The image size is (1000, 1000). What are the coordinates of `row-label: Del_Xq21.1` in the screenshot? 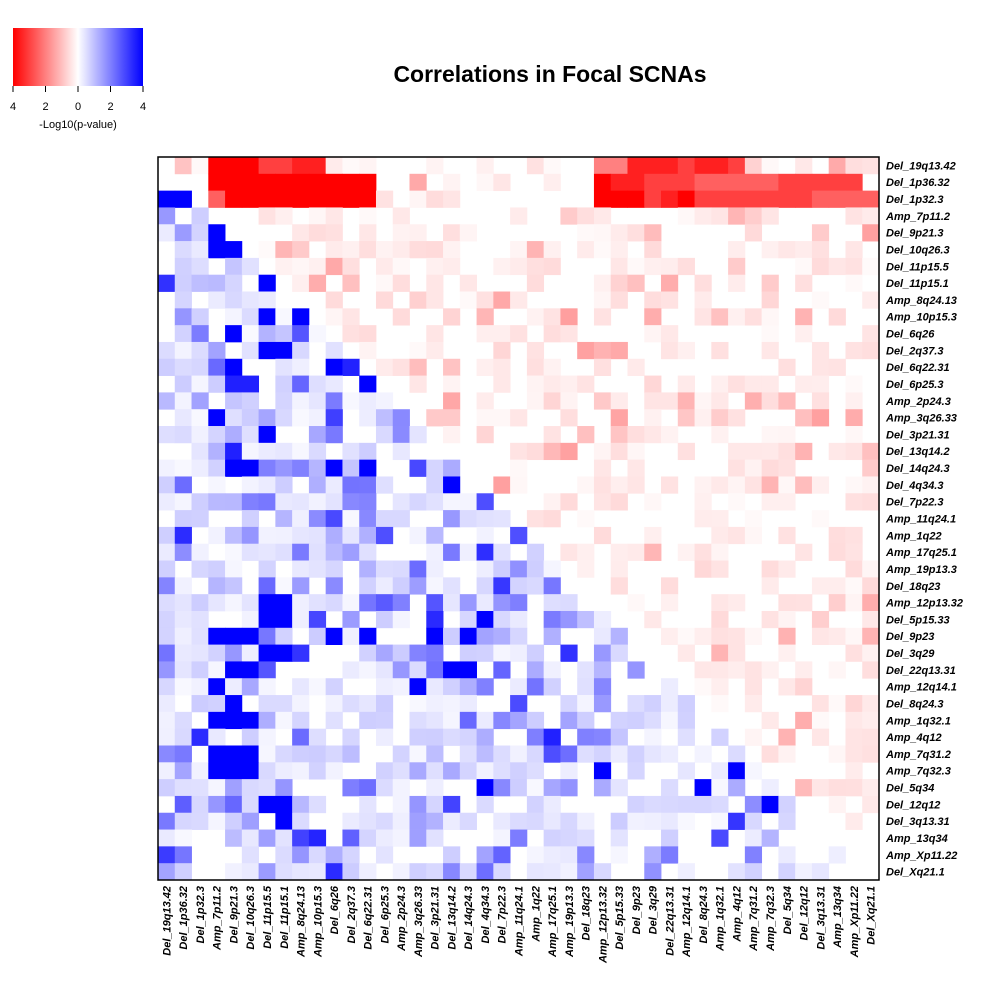 It's located at (915, 873).